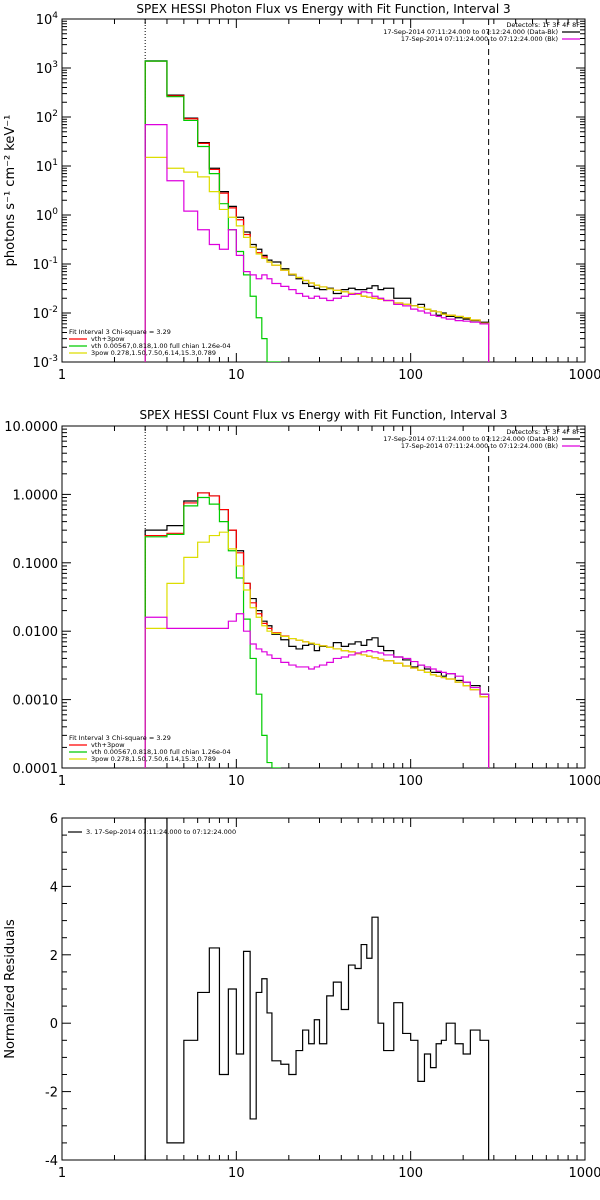  I want to click on y-tick-label: 10¹, so click(47, 166).